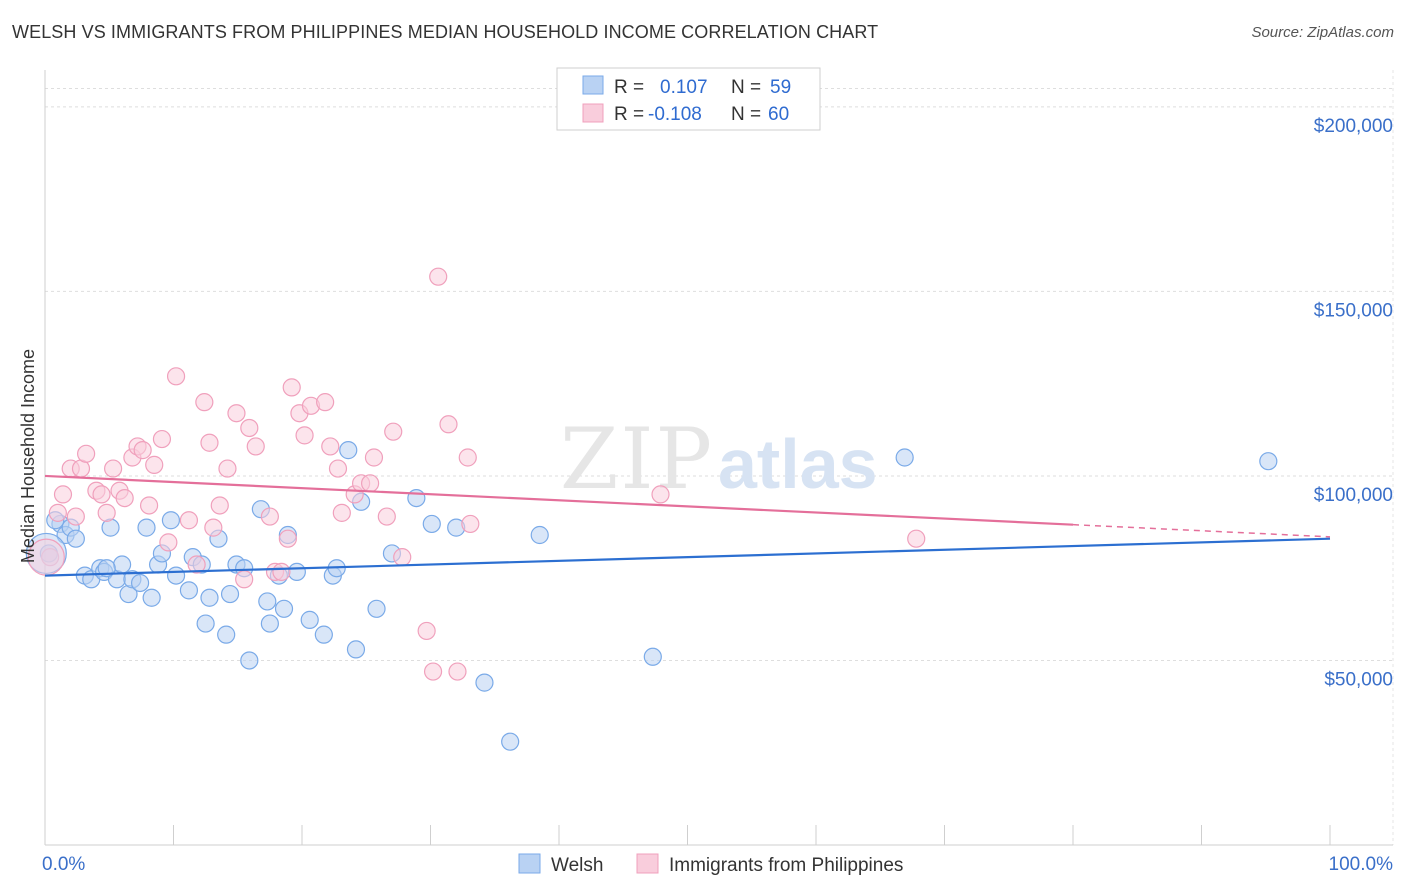  I want to click on legend-swatch-philippines, so click(593, 113).